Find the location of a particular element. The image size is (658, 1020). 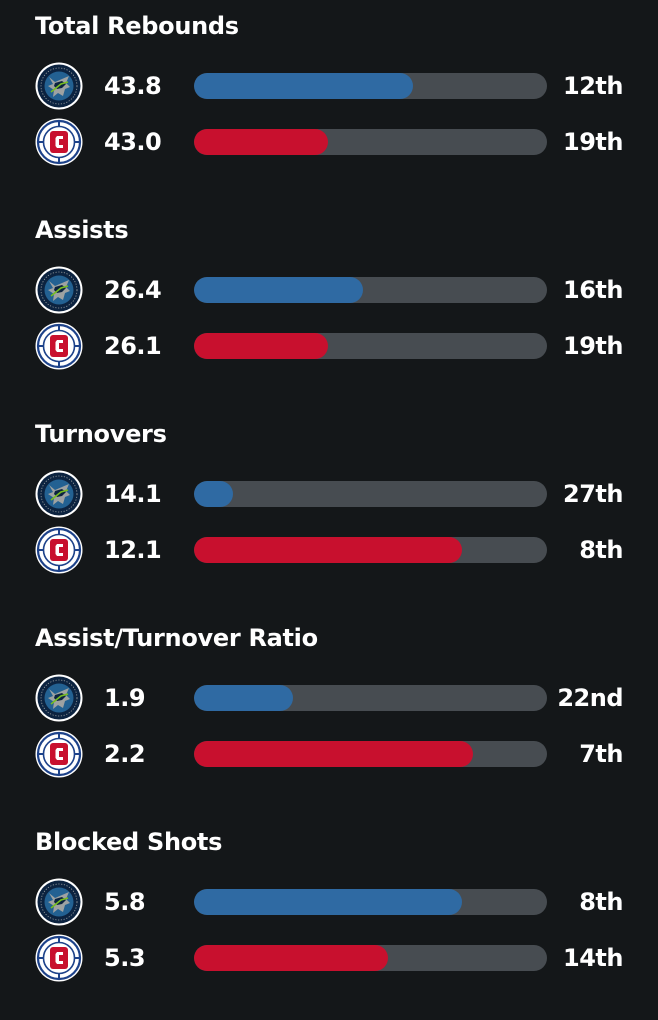

team-stat-row-clippers: 12.1 8th is located at coordinates (329, 550).